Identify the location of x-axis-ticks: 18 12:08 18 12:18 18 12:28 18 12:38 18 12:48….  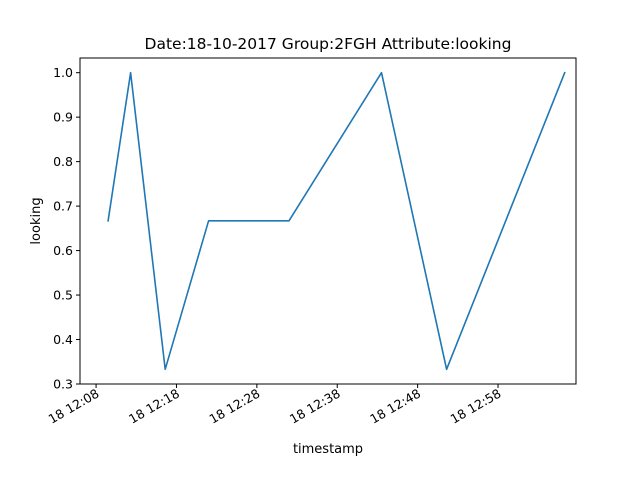
(275, 405).